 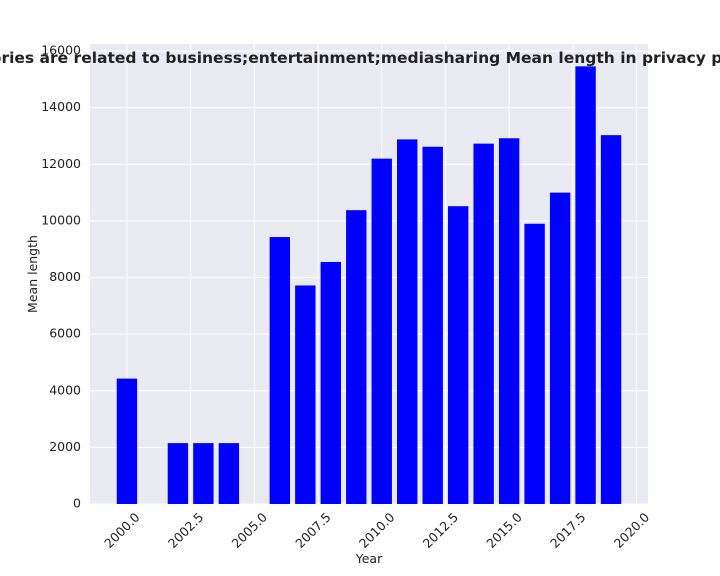 What do you see at coordinates (65, 333) in the screenshot?
I see `y-tick-label: 6000` at bounding box center [65, 333].